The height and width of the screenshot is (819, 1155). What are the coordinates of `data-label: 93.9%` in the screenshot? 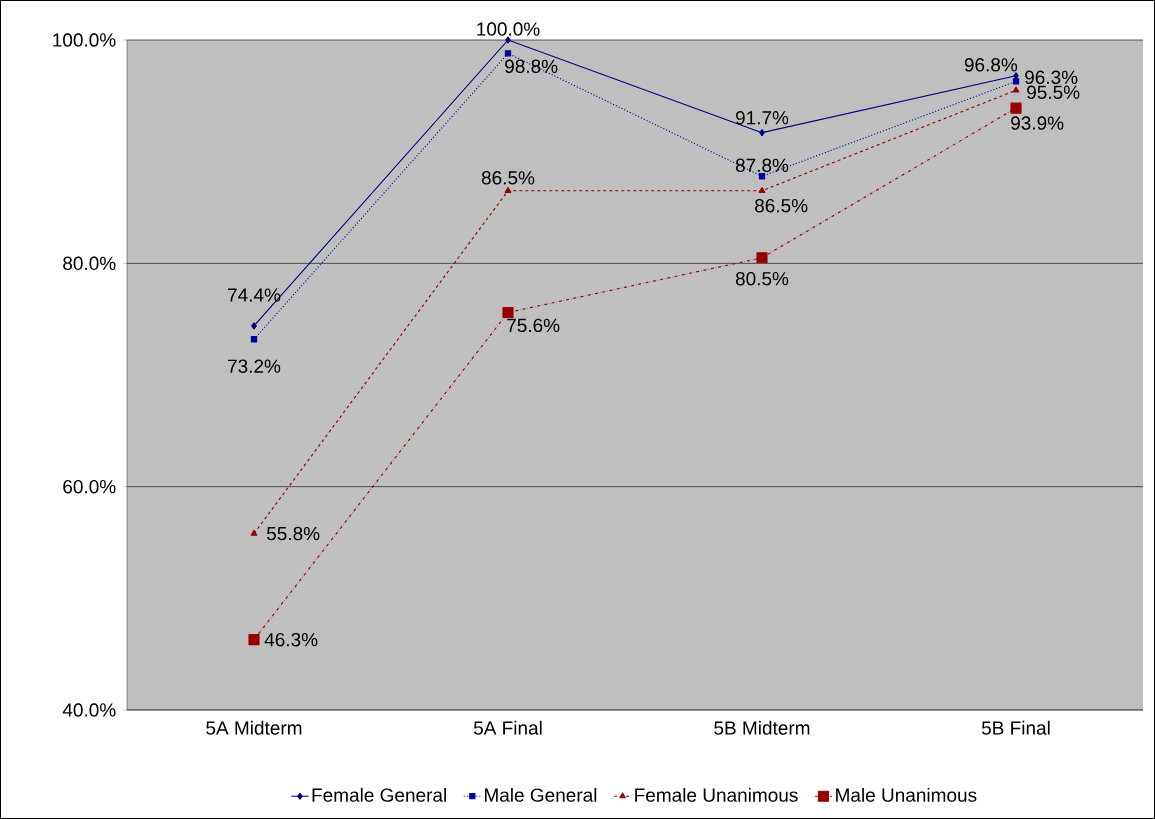 It's located at (1037, 123).